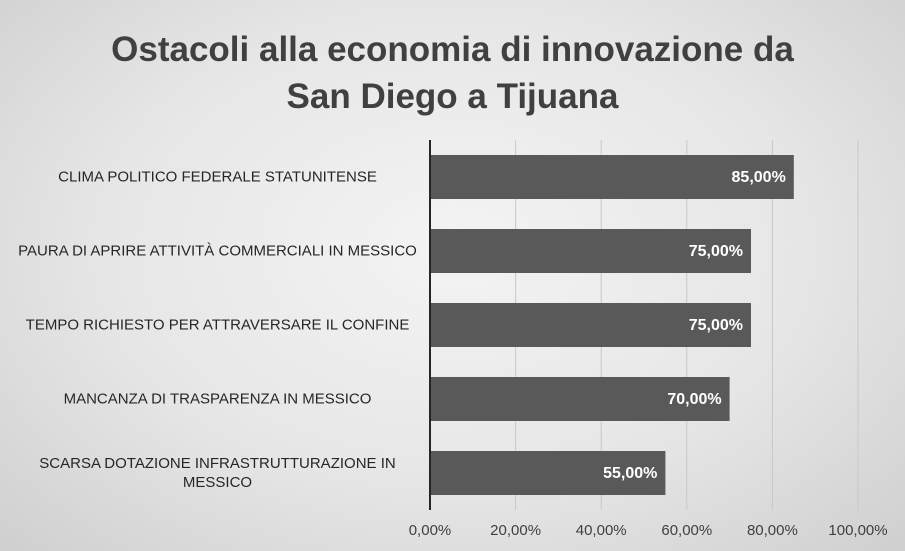  Describe the element at coordinates (515, 530) in the screenshot. I see `x-tick-label: 20,00%` at that location.